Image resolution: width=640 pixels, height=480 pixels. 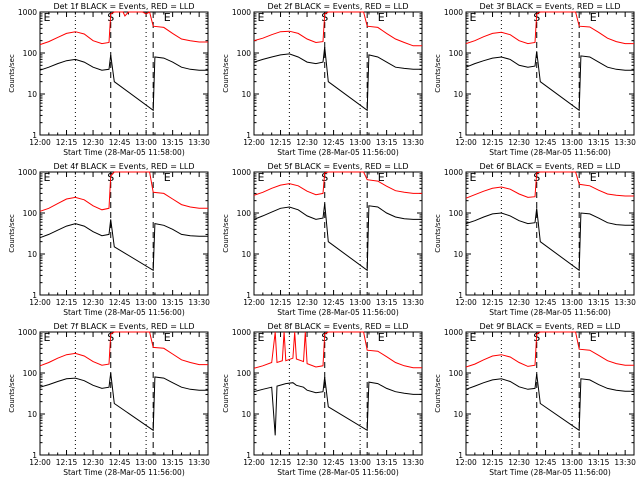 I want to click on x-axis-label: Start Time (28-Mar-05 11:58:00), so click(x=124, y=152).